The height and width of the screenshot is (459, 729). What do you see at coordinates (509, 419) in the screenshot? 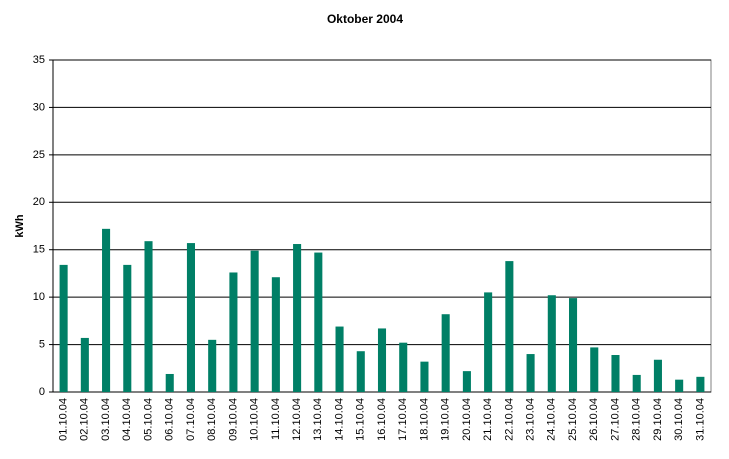
I see `x-tick-label: 22.10.04` at bounding box center [509, 419].